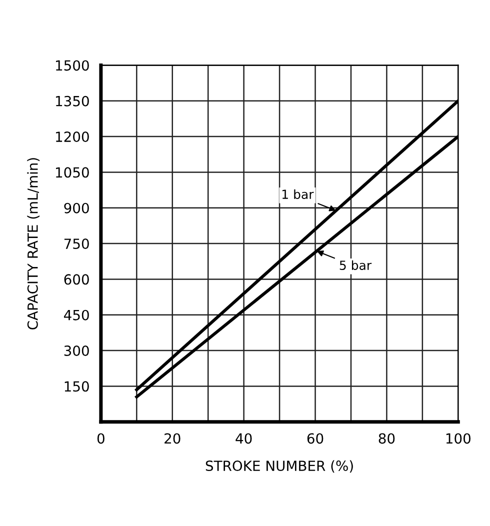 This screenshot has width=490, height=526. I want to click on x-tick-label: 0, so click(100, 438).